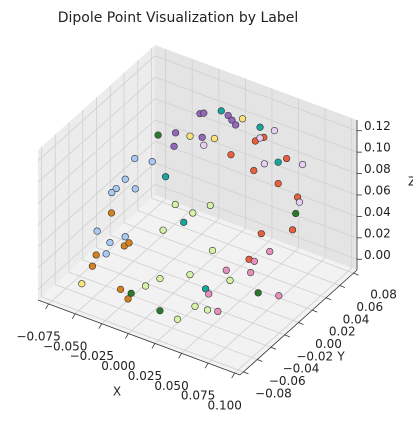 Image resolution: width=413 pixels, height=421 pixels. What do you see at coordinates (178, 18) in the screenshot?
I see `chart-title: Dipole Point Visualization by Label` at bounding box center [178, 18].